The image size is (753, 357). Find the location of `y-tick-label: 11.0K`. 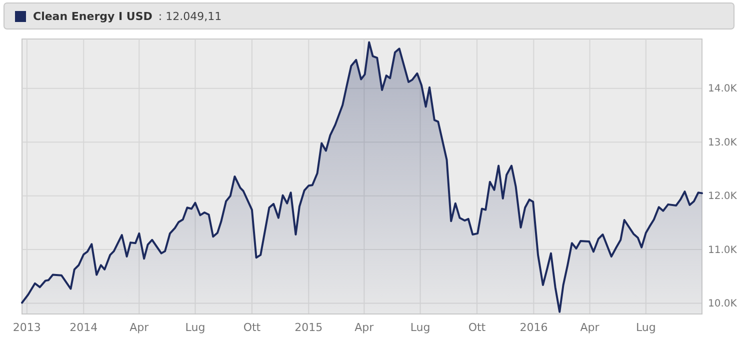

y-tick-label: 11.0K is located at coordinates (723, 250).